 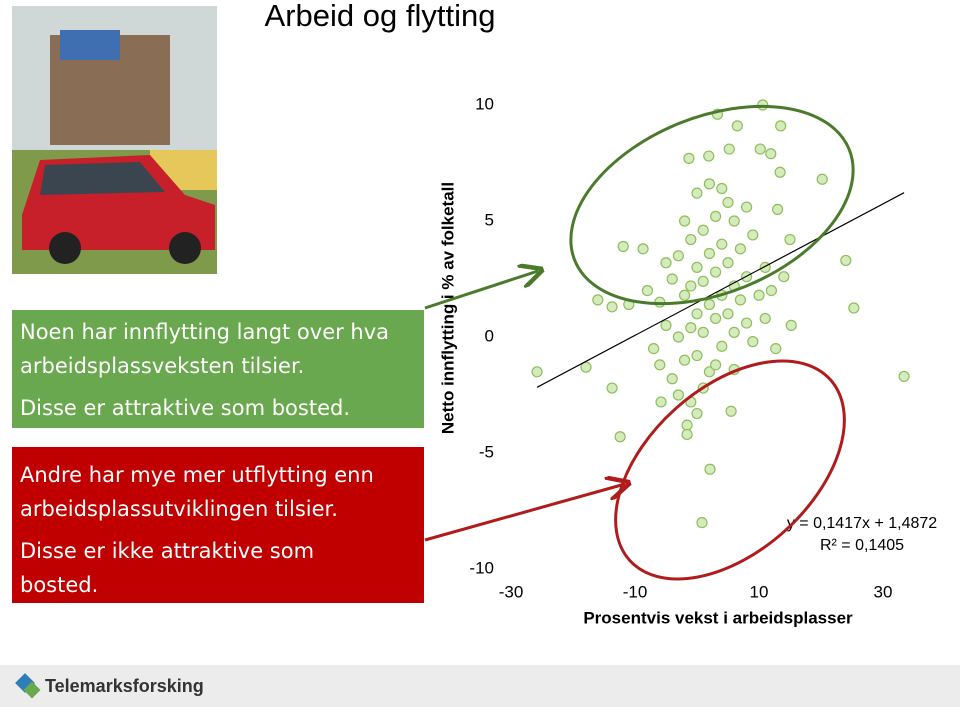 What do you see at coordinates (511, 591) in the screenshot?
I see `x-tick-label: -30` at bounding box center [511, 591].